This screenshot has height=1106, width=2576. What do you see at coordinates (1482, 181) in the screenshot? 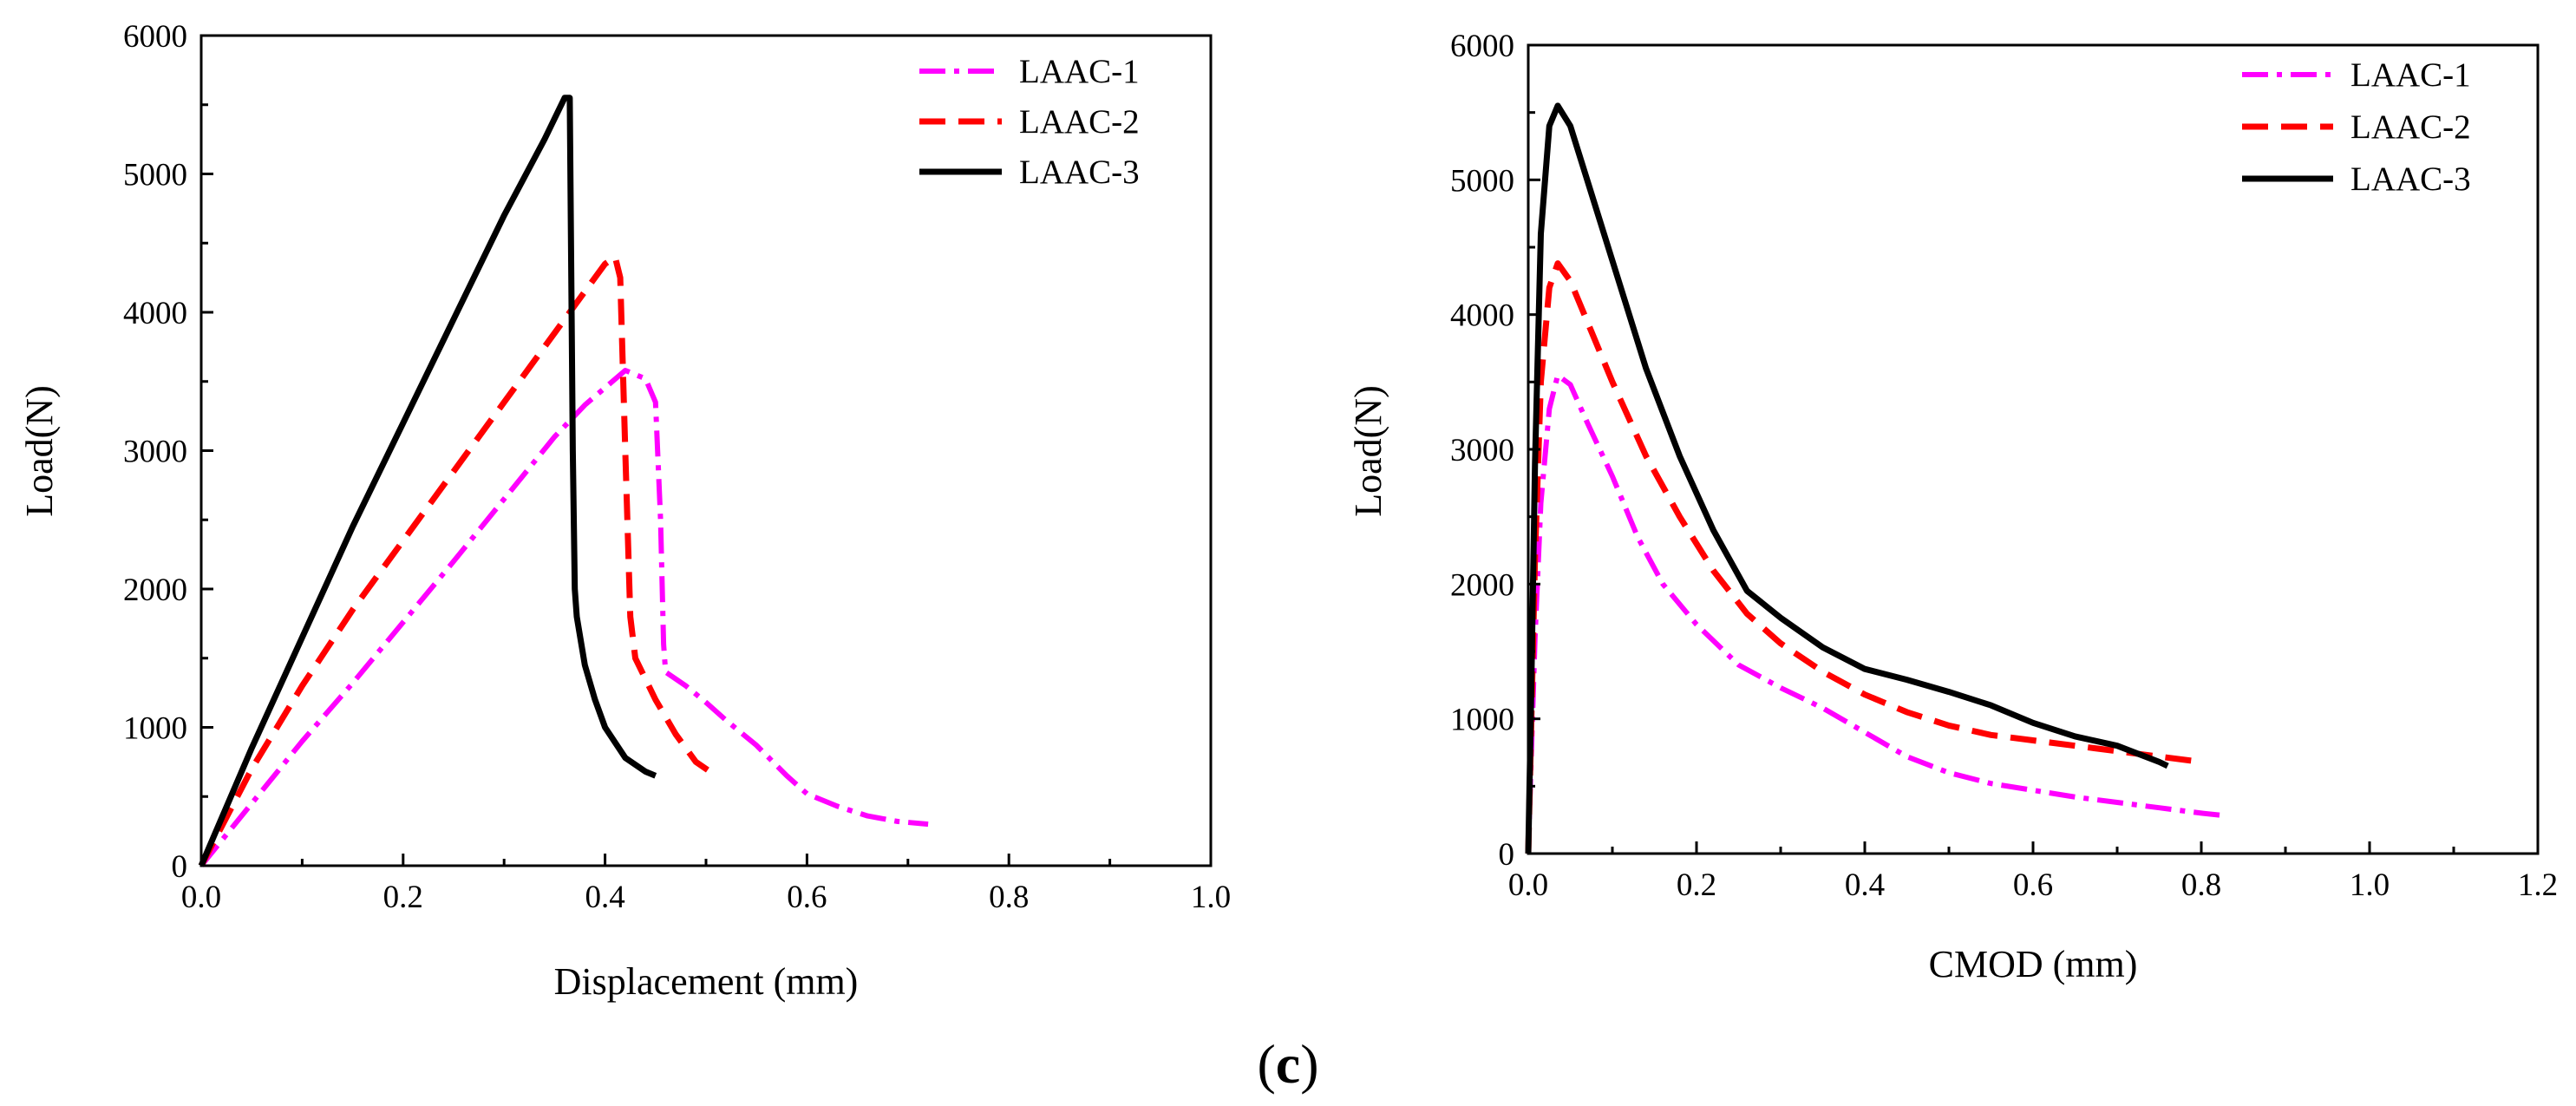
I see `cmod-y-tick-label: 5000` at bounding box center [1482, 181].